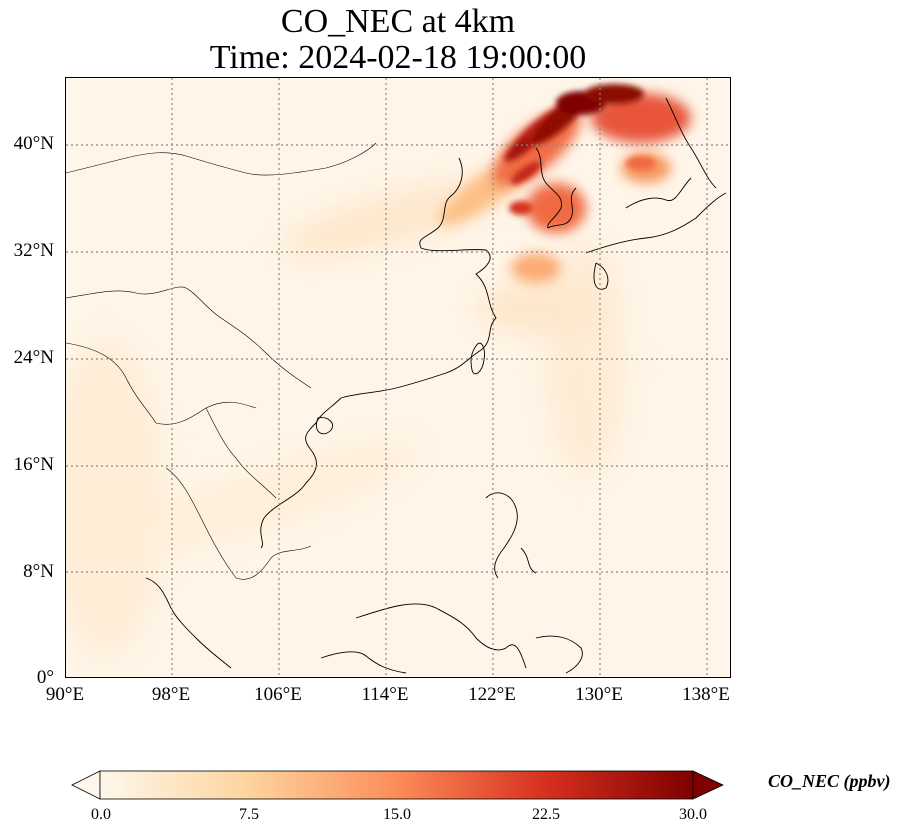  I want to click on colorbar, so click(397, 785).